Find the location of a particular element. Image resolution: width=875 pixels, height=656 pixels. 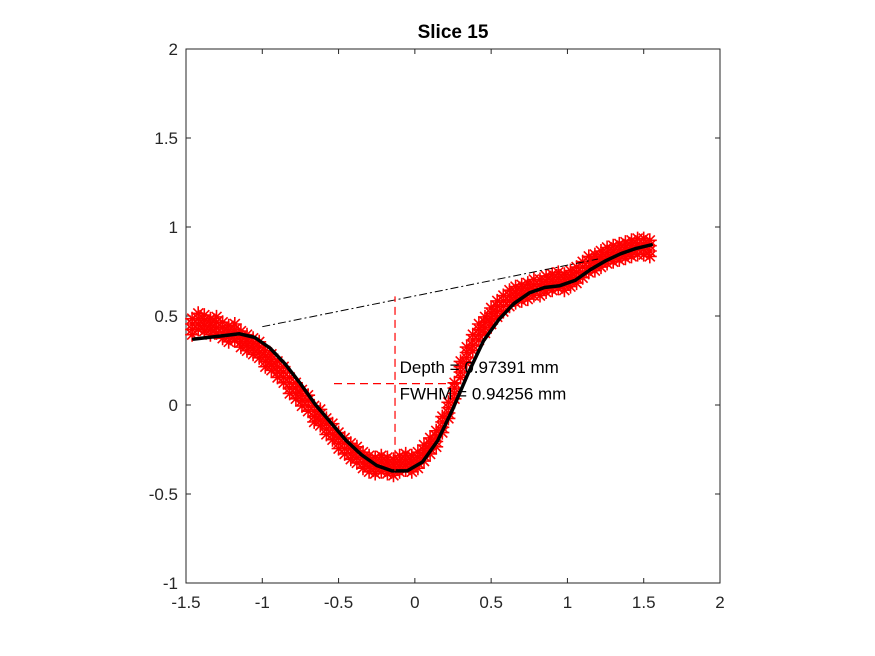

depth-annotation: Depth = 0.97391 mm is located at coordinates (479, 367).